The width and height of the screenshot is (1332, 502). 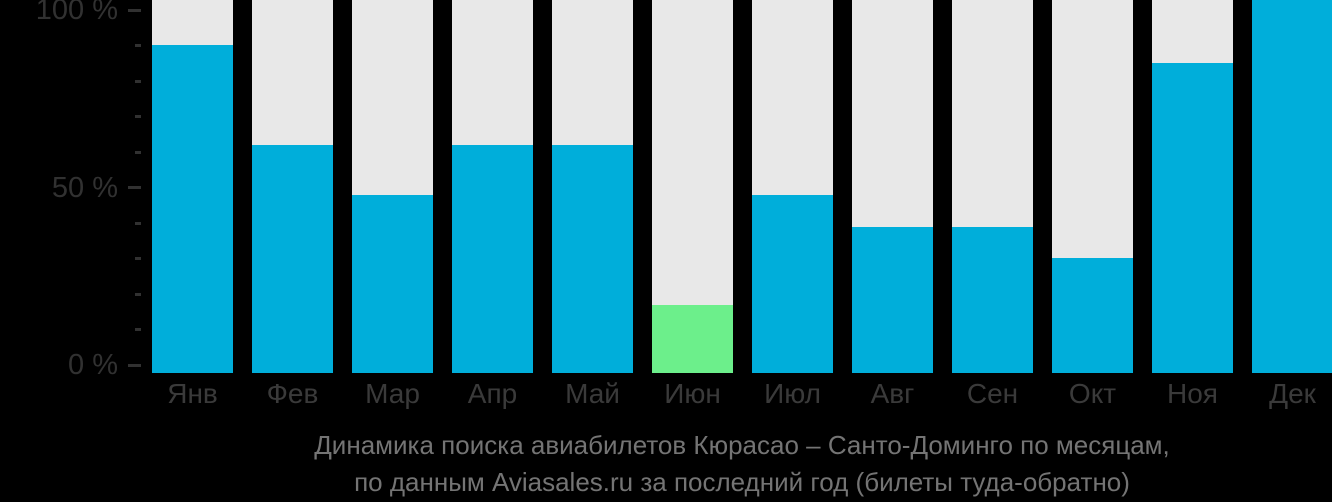 What do you see at coordinates (892, 186) in the screenshot?
I see `bar-track-Авг` at bounding box center [892, 186].